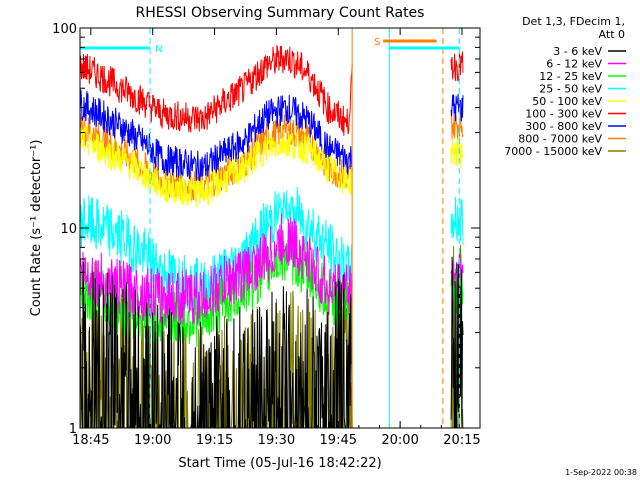 The image size is (640, 480). Describe the element at coordinates (563, 126) in the screenshot. I see `legend-label-300-800-kev: 300 - 800 keV` at that location.